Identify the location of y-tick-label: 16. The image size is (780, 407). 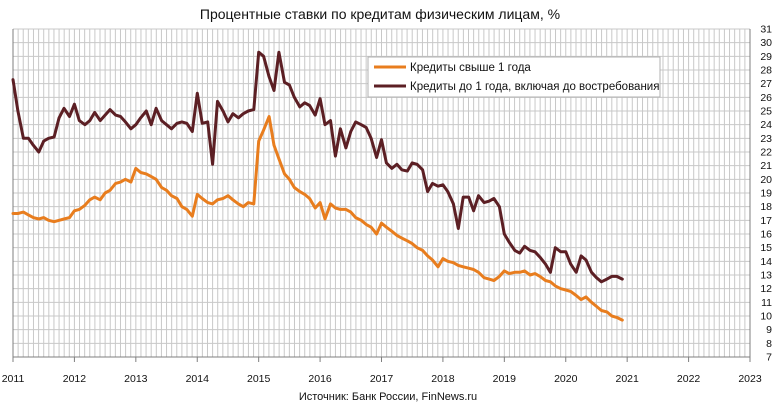
(766, 235).